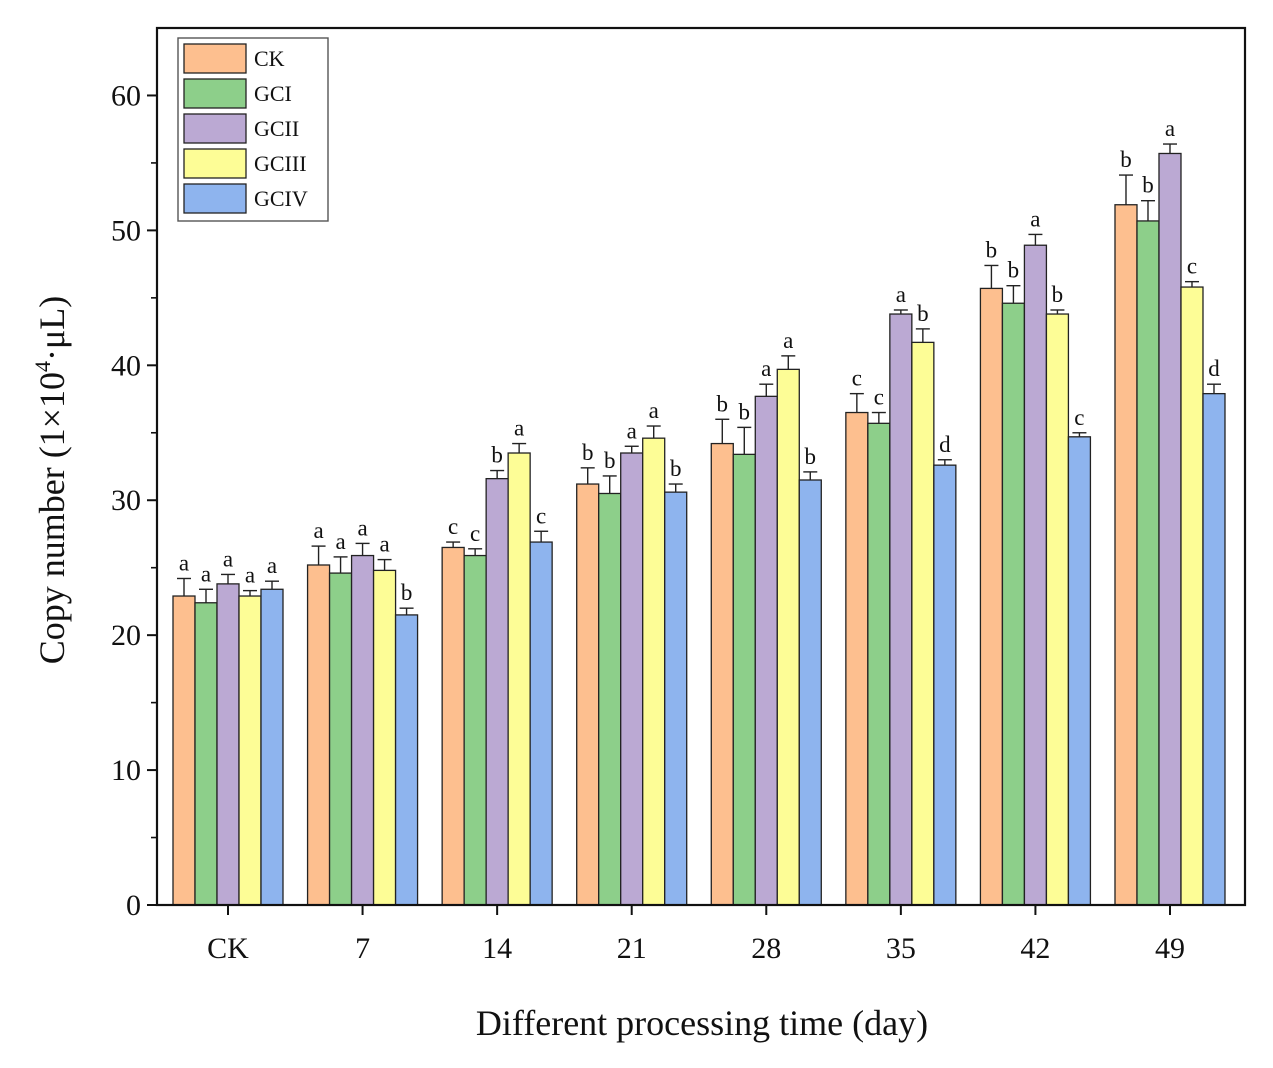 The width and height of the screenshot is (1273, 1068). What do you see at coordinates (280, 163) in the screenshot?
I see `legend-label: GCIII` at bounding box center [280, 163].